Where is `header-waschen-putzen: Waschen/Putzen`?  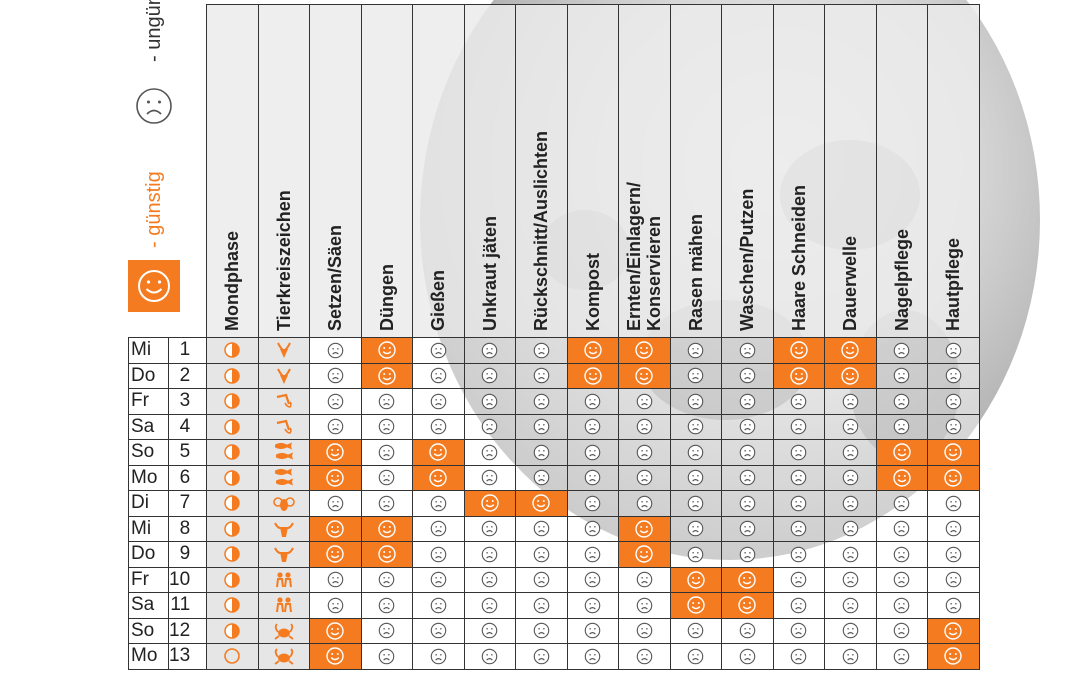
header-waschen-putzen: Waschen/Putzen is located at coordinates (747, 171).